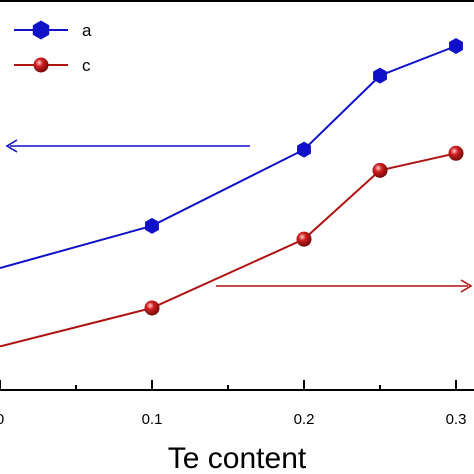 This screenshot has height=474, width=474. I want to click on left-axis-arrow, so click(127, 146).